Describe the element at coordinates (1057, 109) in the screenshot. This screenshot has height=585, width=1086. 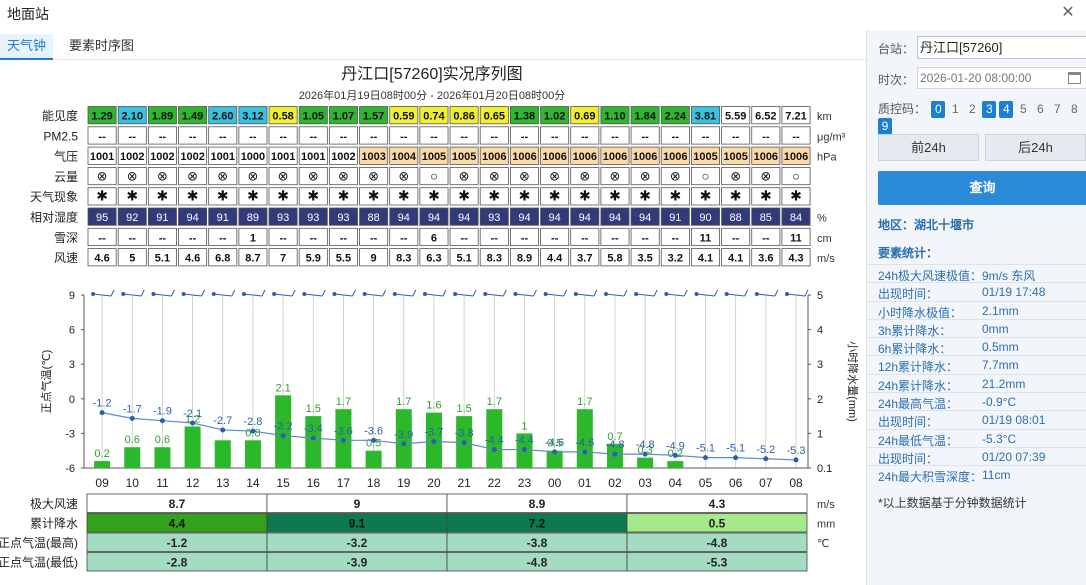
I see `qc-code-7: 7` at that location.